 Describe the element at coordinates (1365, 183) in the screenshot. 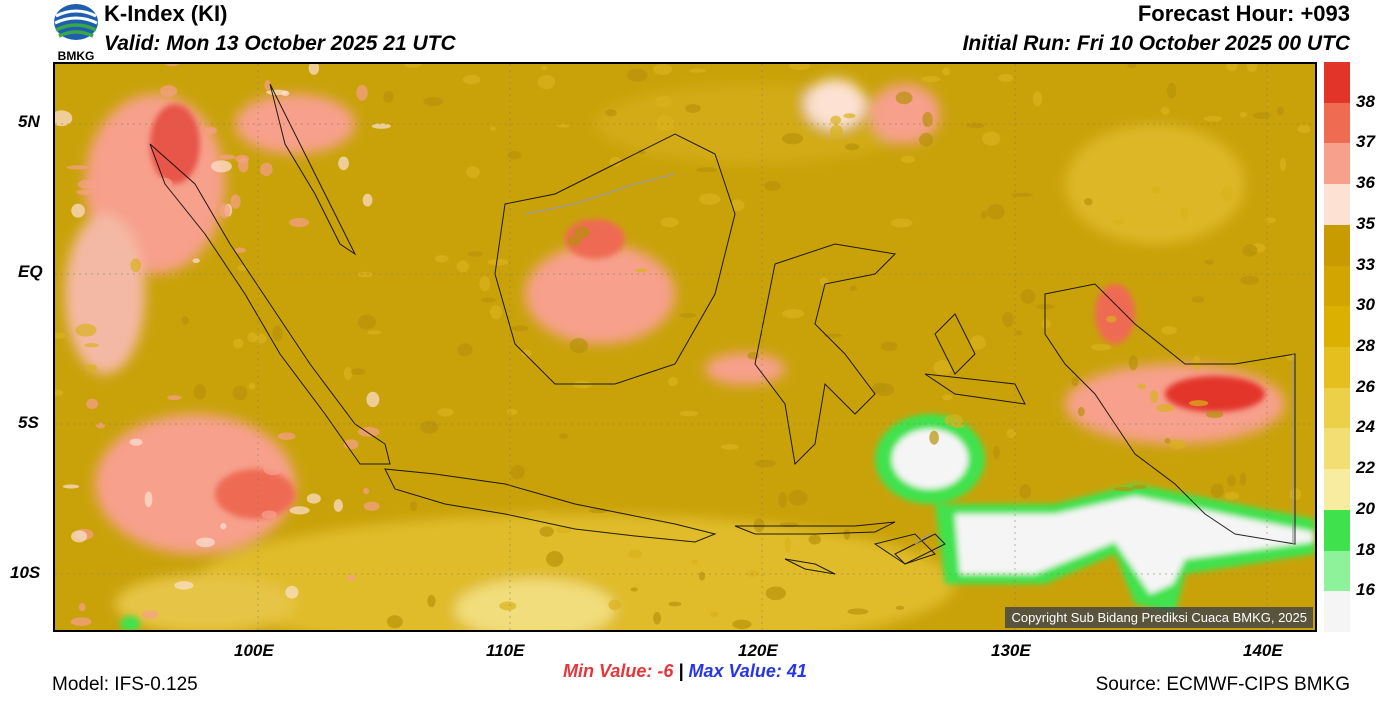

I see `colorbar-label: 36` at that location.